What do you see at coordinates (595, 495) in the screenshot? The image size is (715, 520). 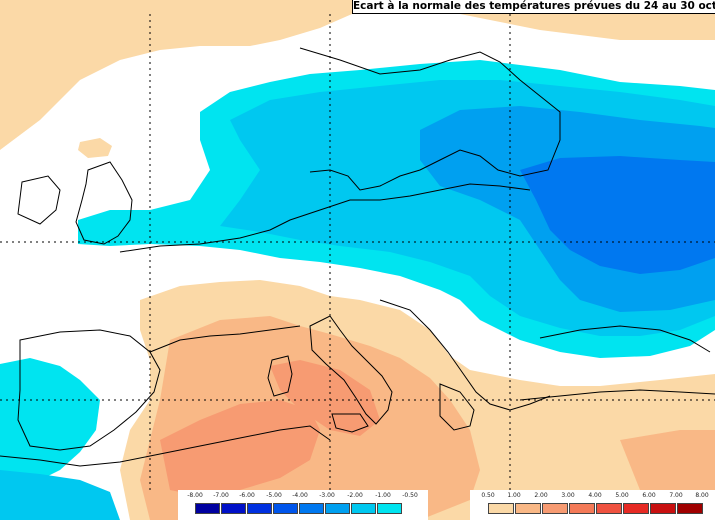 I see `warm-legend-label-4: 4.00` at bounding box center [595, 495].